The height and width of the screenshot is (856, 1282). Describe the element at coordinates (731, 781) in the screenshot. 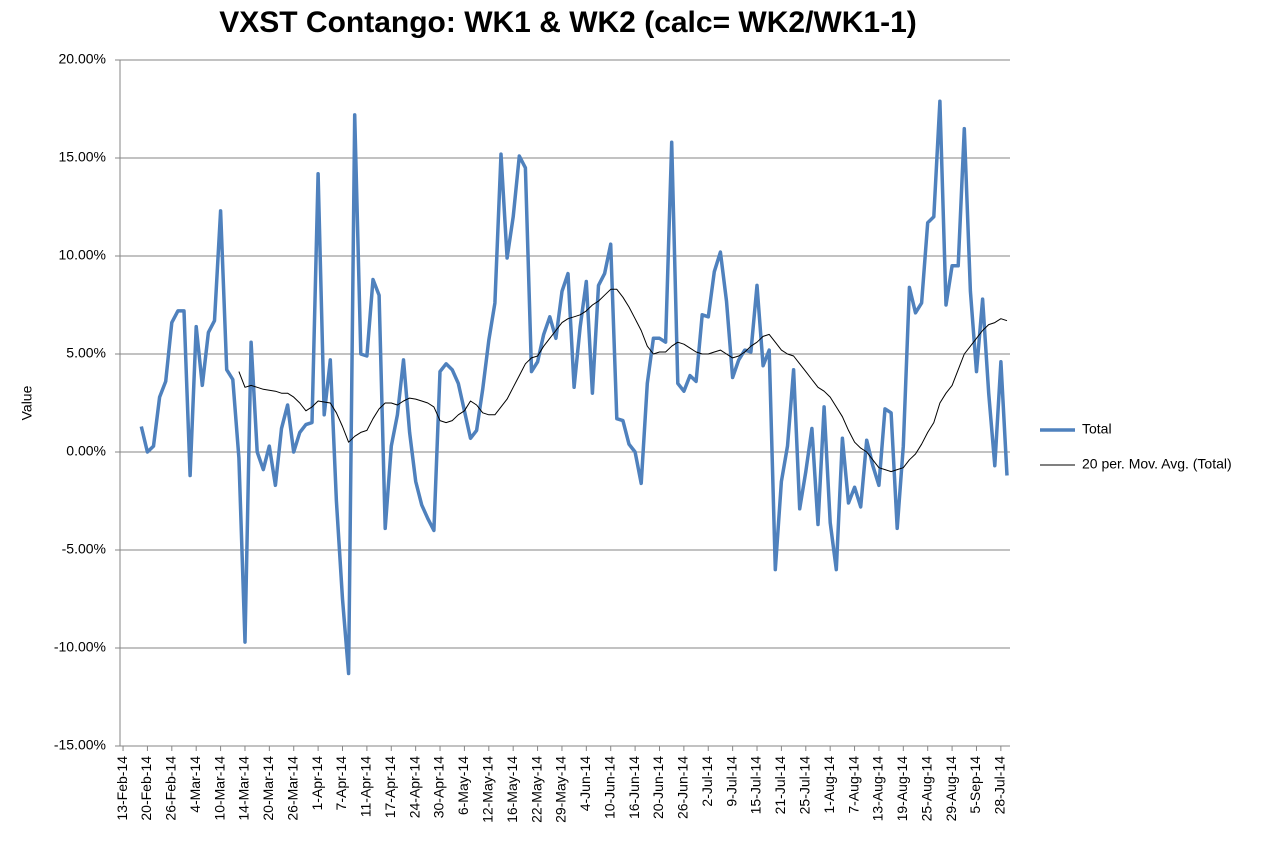

I see `x-tick-label: 9-Jul-14` at that location.